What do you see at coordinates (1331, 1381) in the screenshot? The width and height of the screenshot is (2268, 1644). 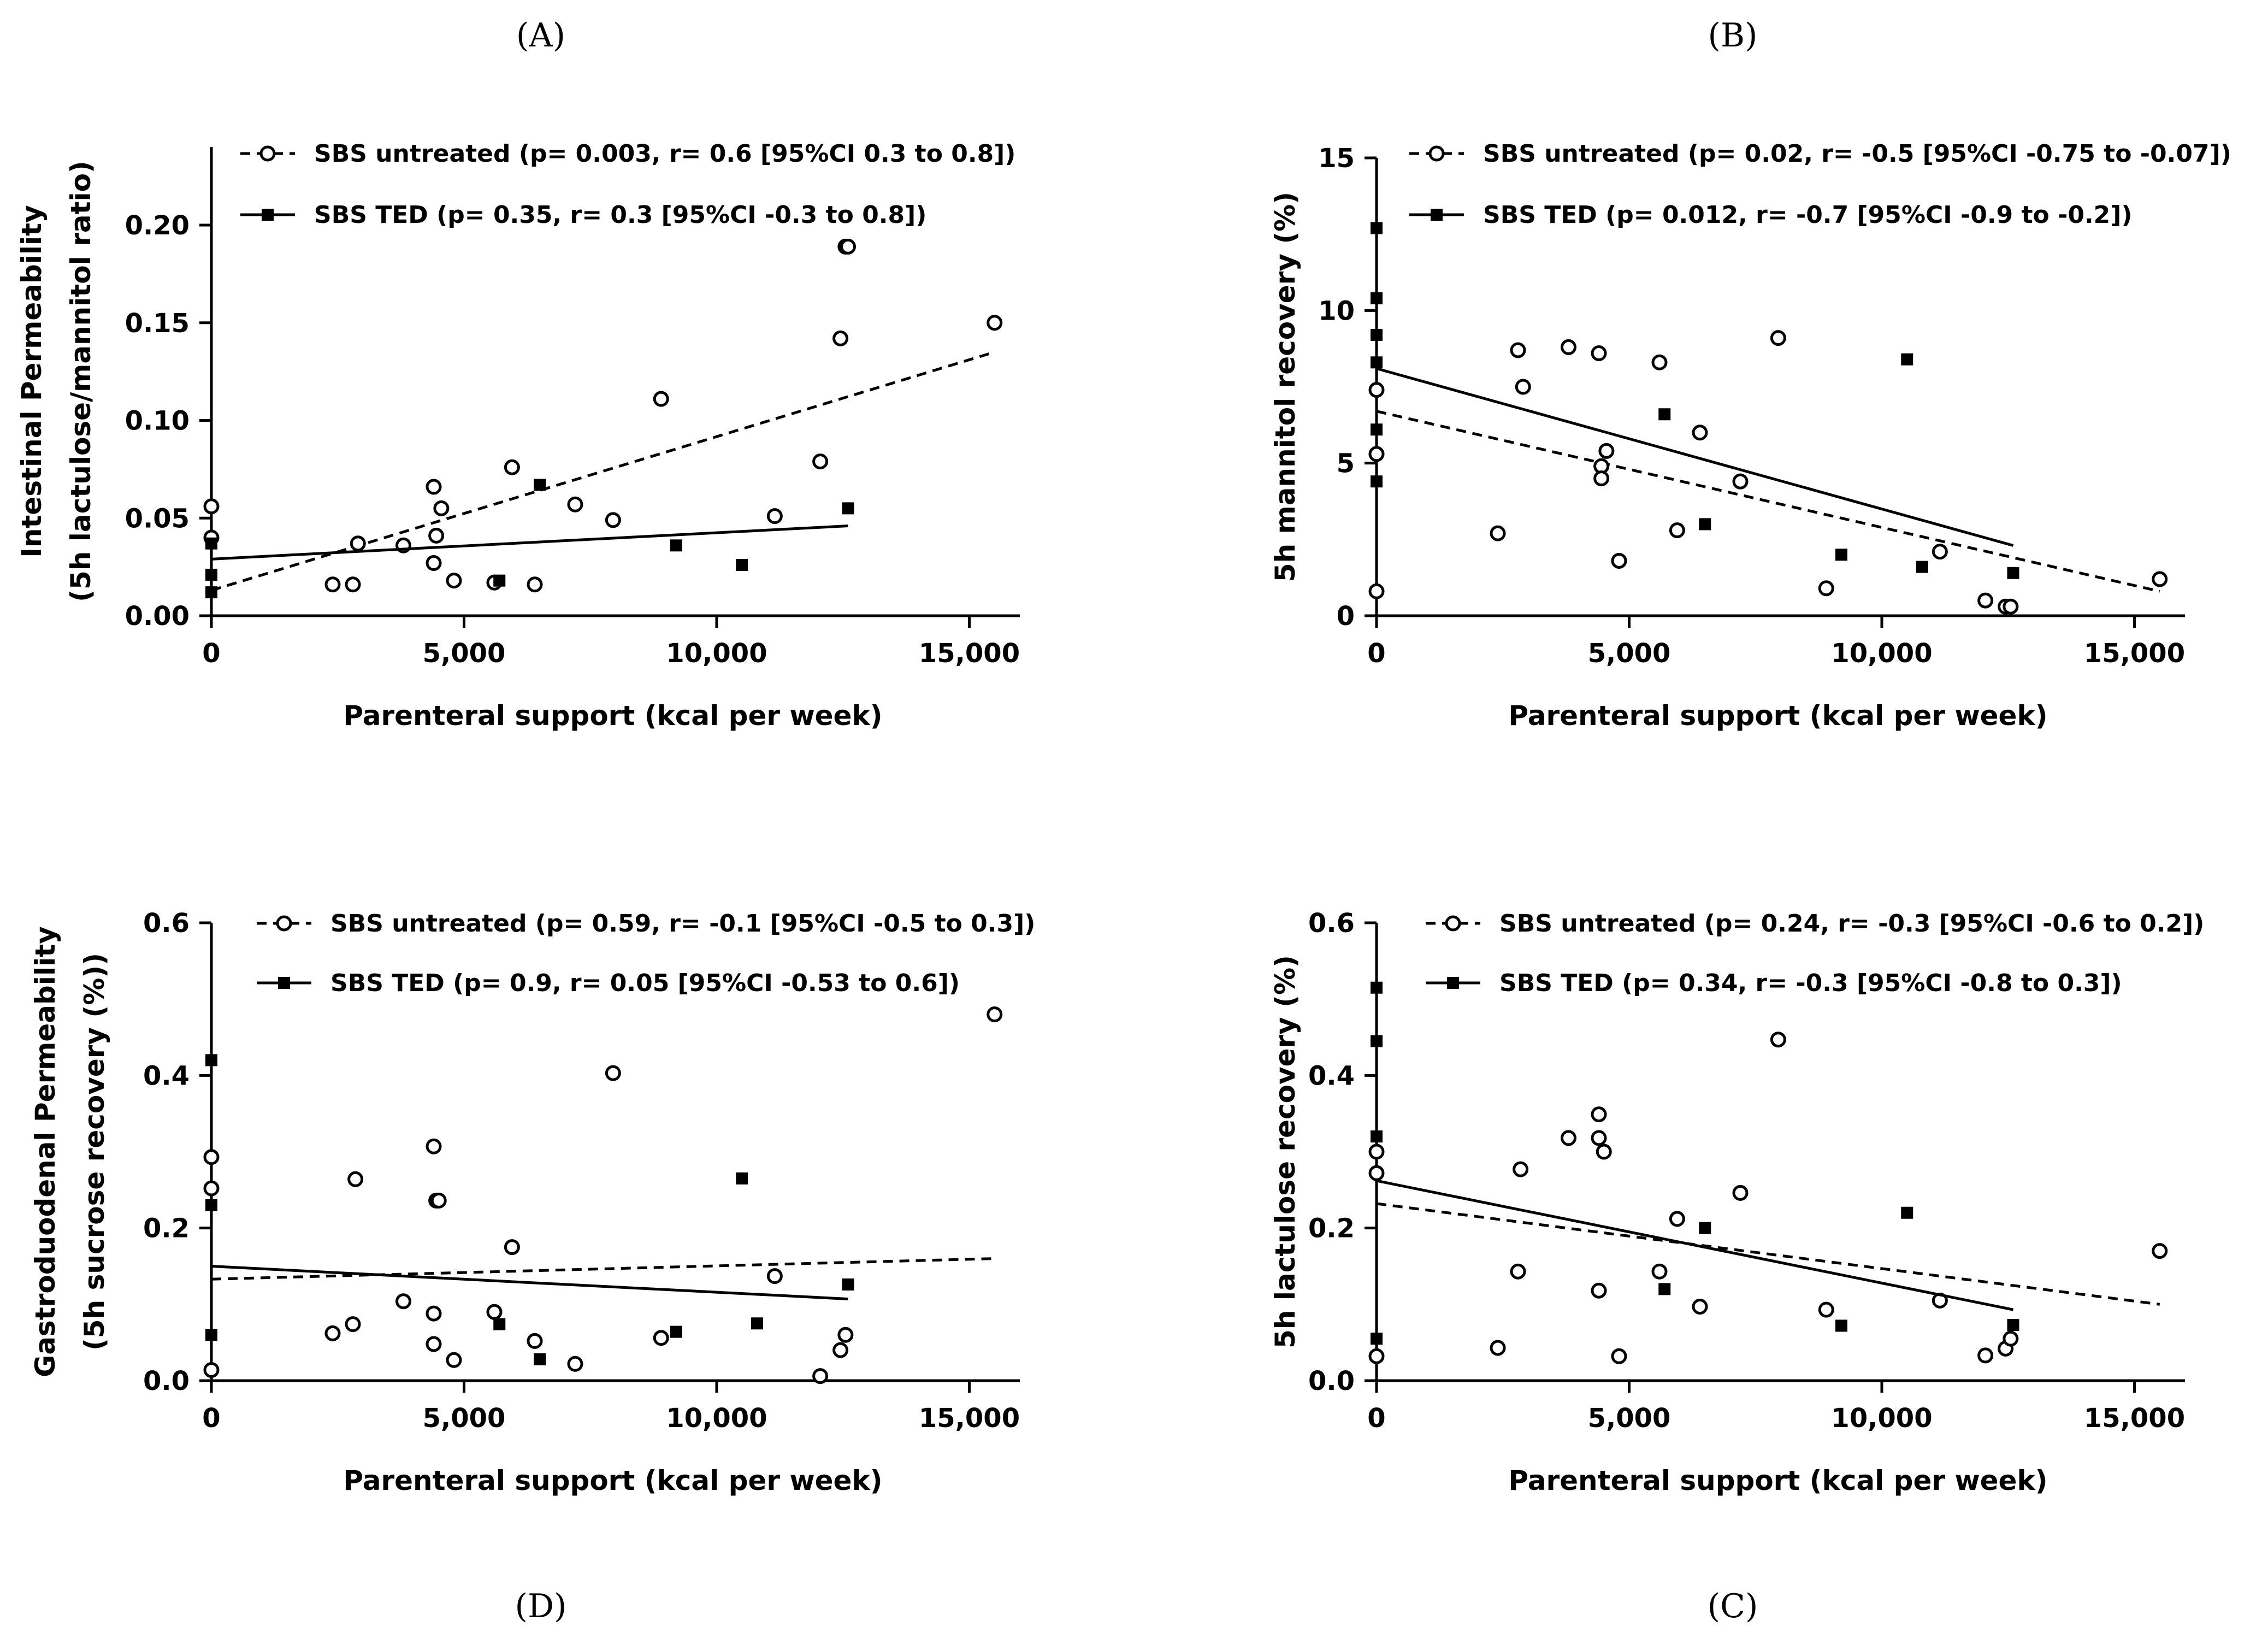 I see `y-tick-label: 0.0` at bounding box center [1331, 1381].